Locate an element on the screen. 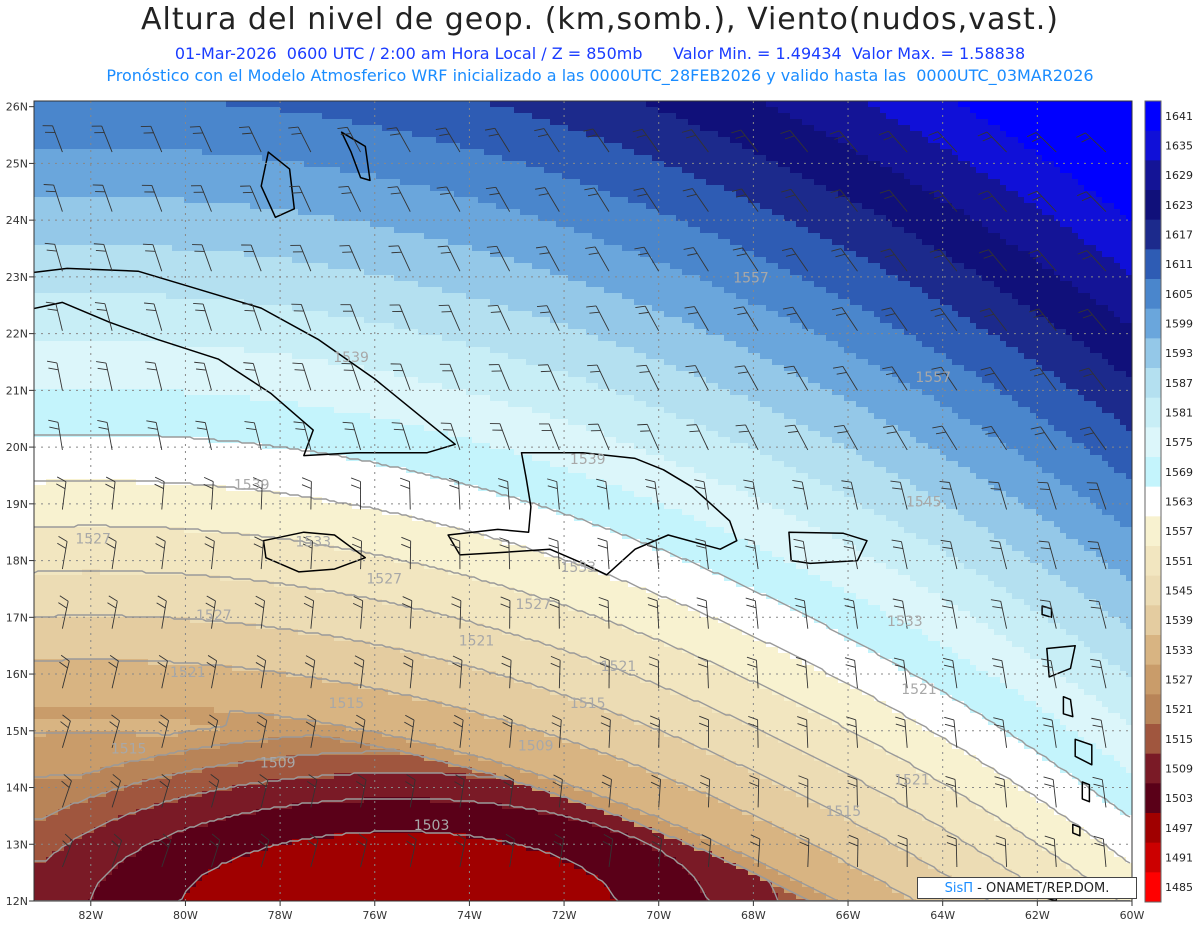 The width and height of the screenshot is (1200, 927). lon-label: 74W is located at coordinates (469, 915).